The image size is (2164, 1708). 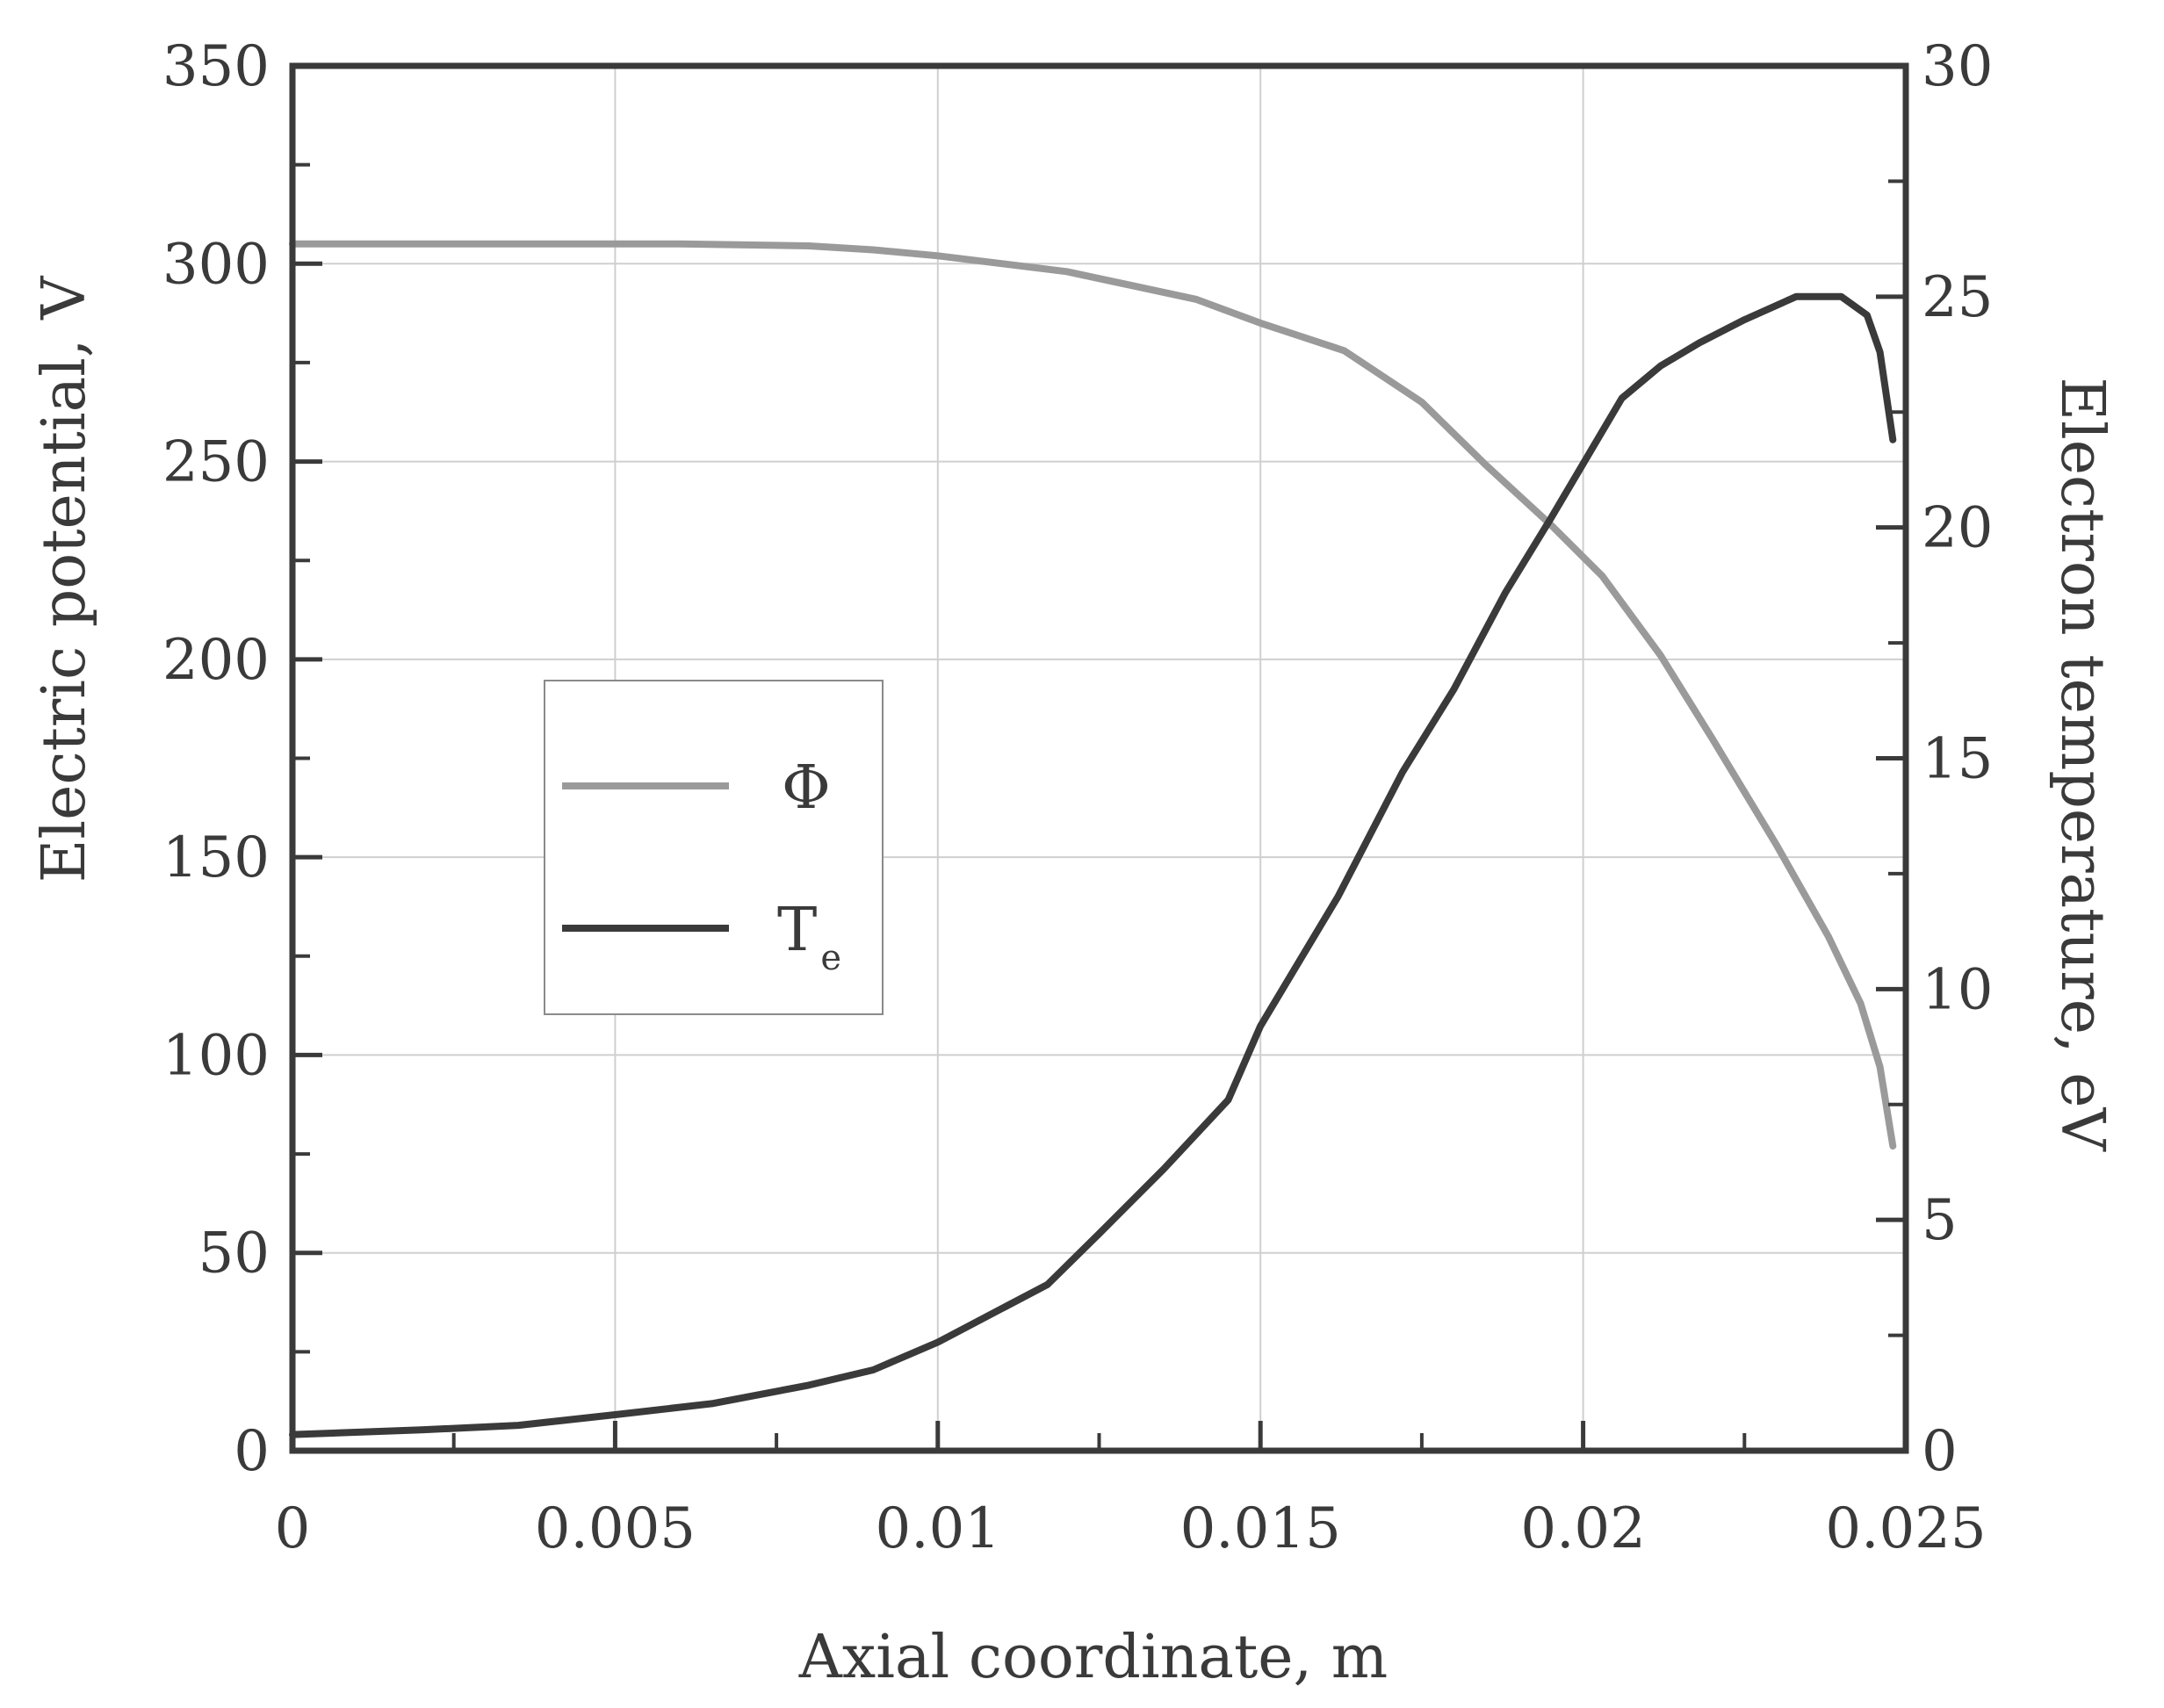 I want to click on x-axis-title: Axial coordinate, m, so click(x=1093, y=1657).